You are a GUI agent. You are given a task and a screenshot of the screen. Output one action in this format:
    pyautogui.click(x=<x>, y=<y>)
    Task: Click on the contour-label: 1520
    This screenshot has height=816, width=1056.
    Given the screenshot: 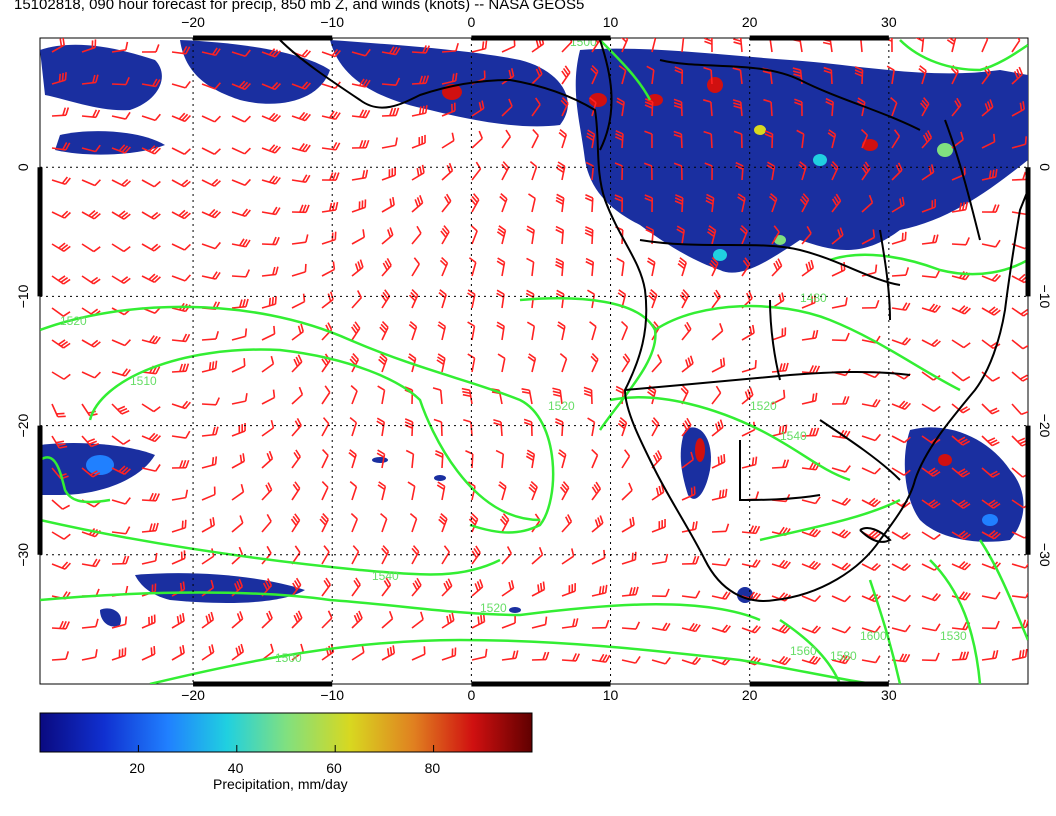 What is the action you would take?
    pyautogui.click(x=763, y=406)
    